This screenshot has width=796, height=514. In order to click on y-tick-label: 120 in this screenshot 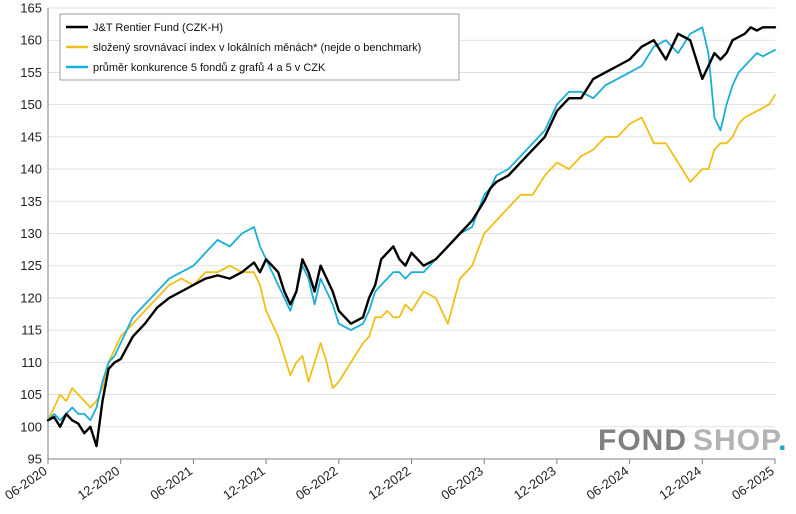, I will do `click(31, 297)`.